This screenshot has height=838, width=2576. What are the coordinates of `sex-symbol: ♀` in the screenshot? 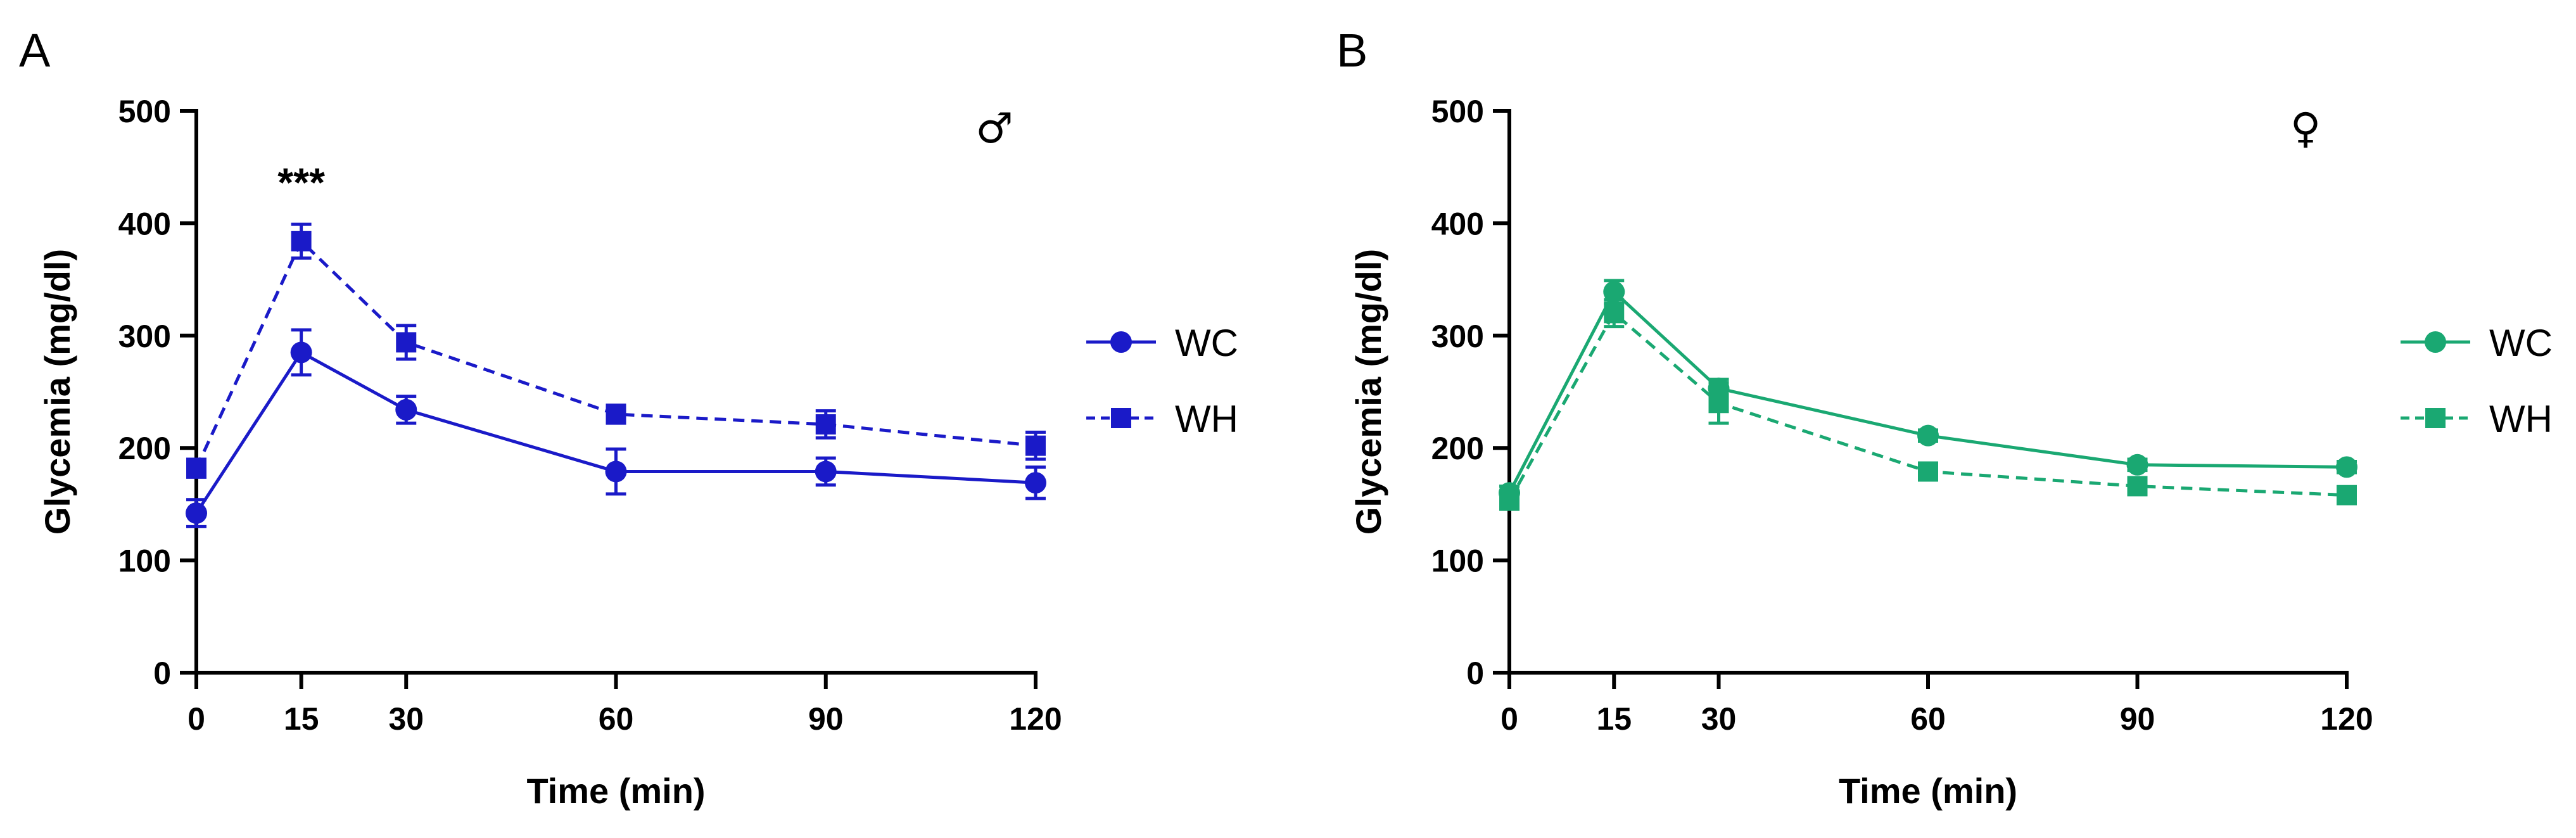 It's located at (2305, 128).